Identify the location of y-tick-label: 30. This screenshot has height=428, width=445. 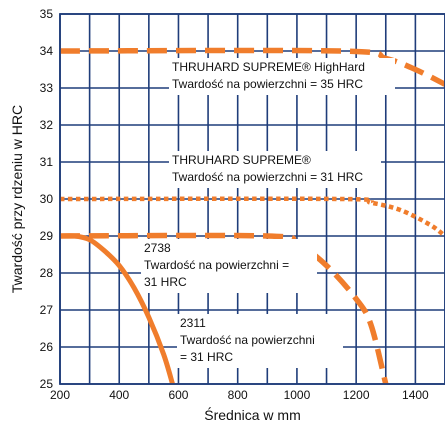
(47, 199).